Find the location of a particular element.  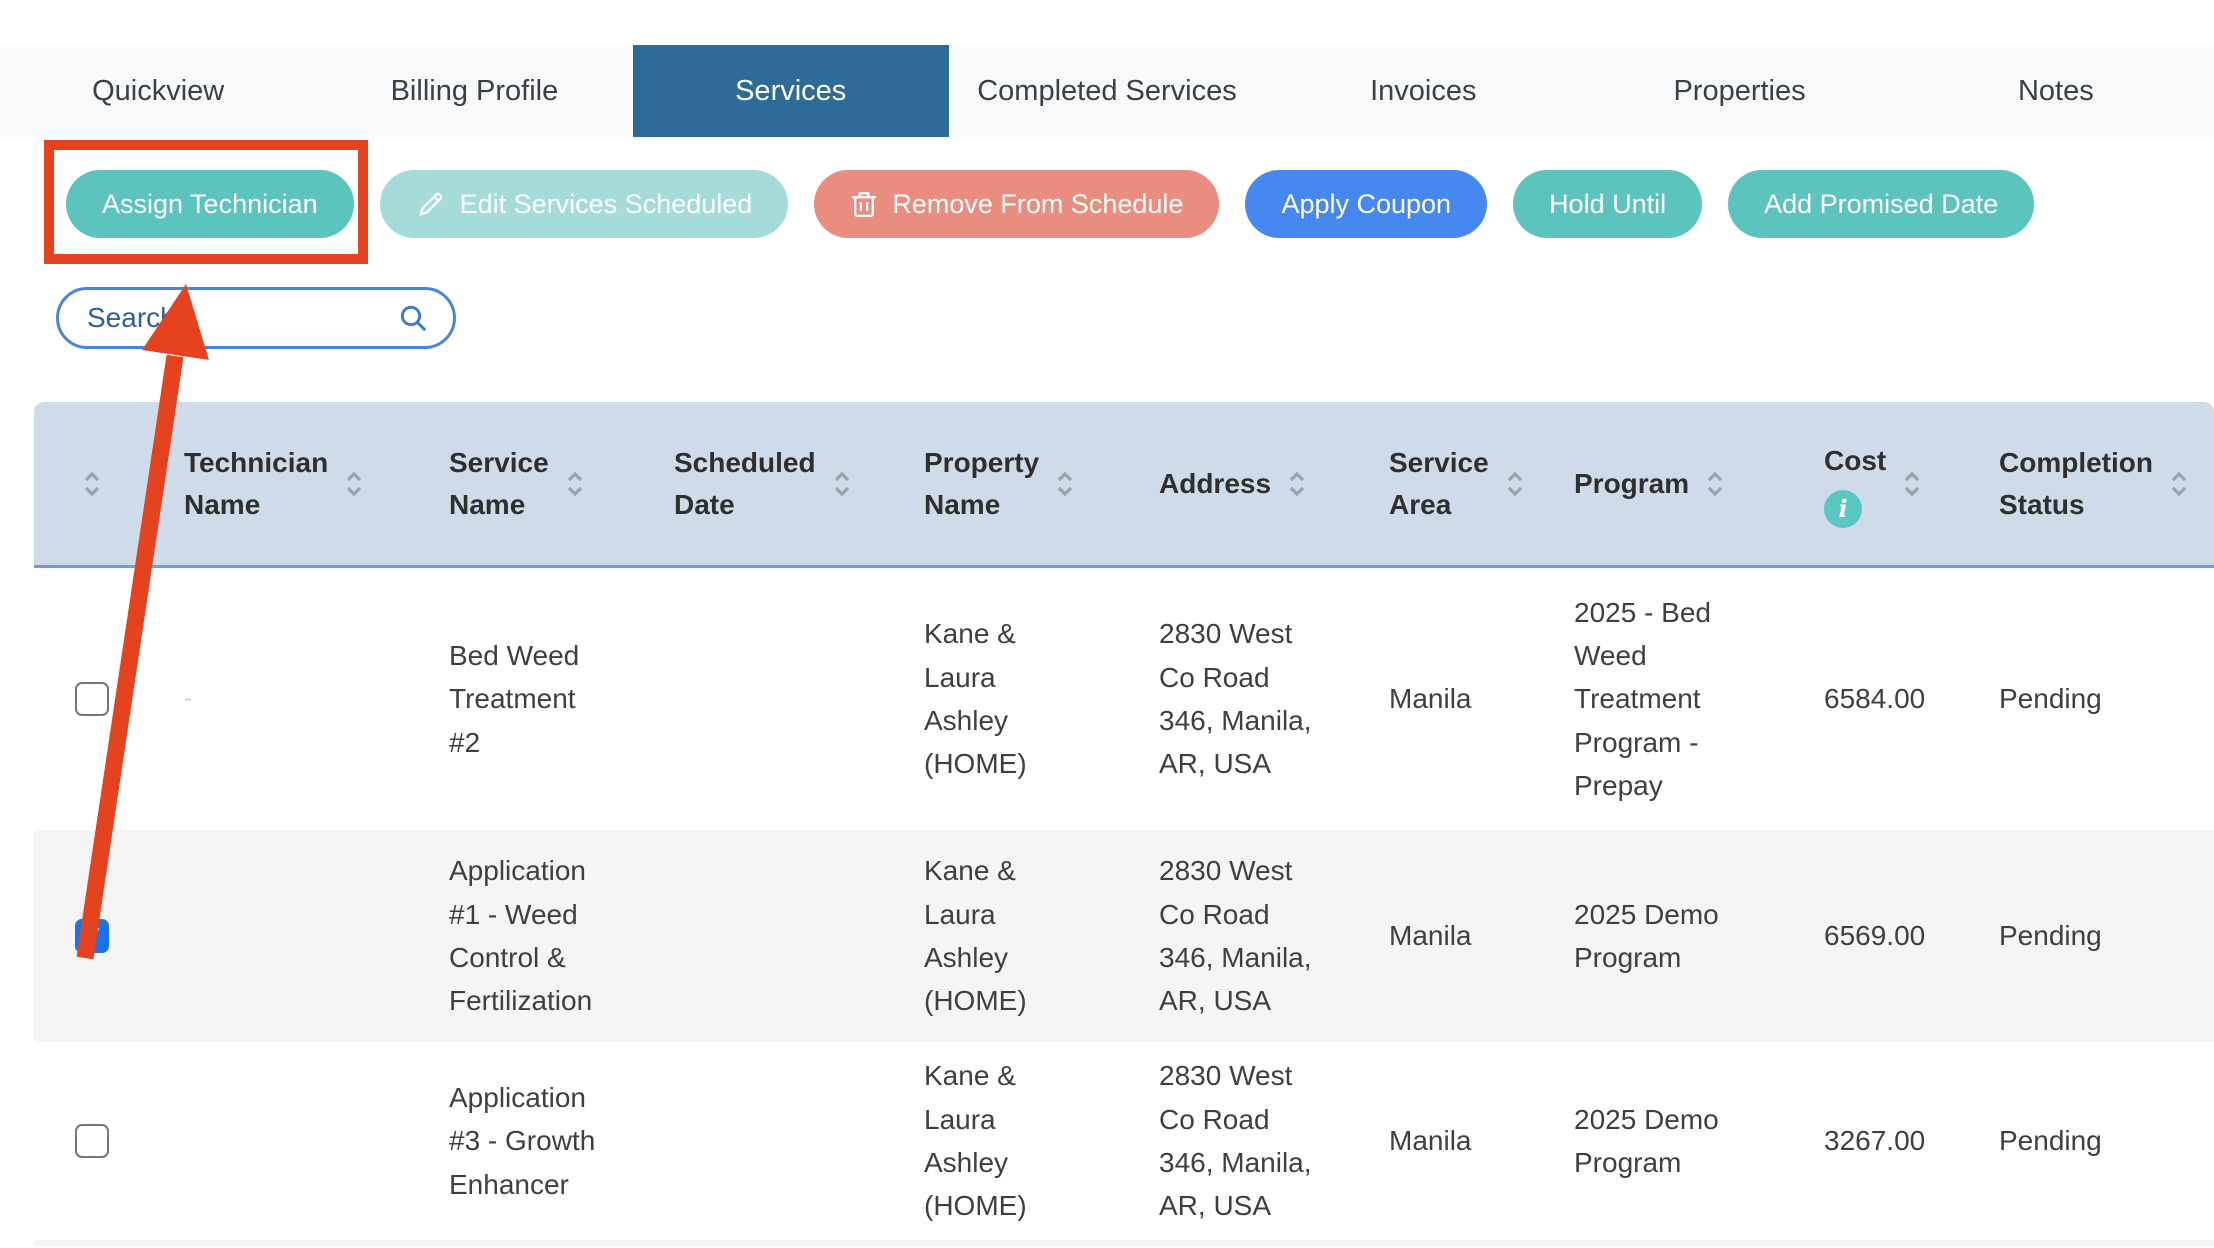

apply-coupon-label: Apply Coupon is located at coordinates (1366, 203).